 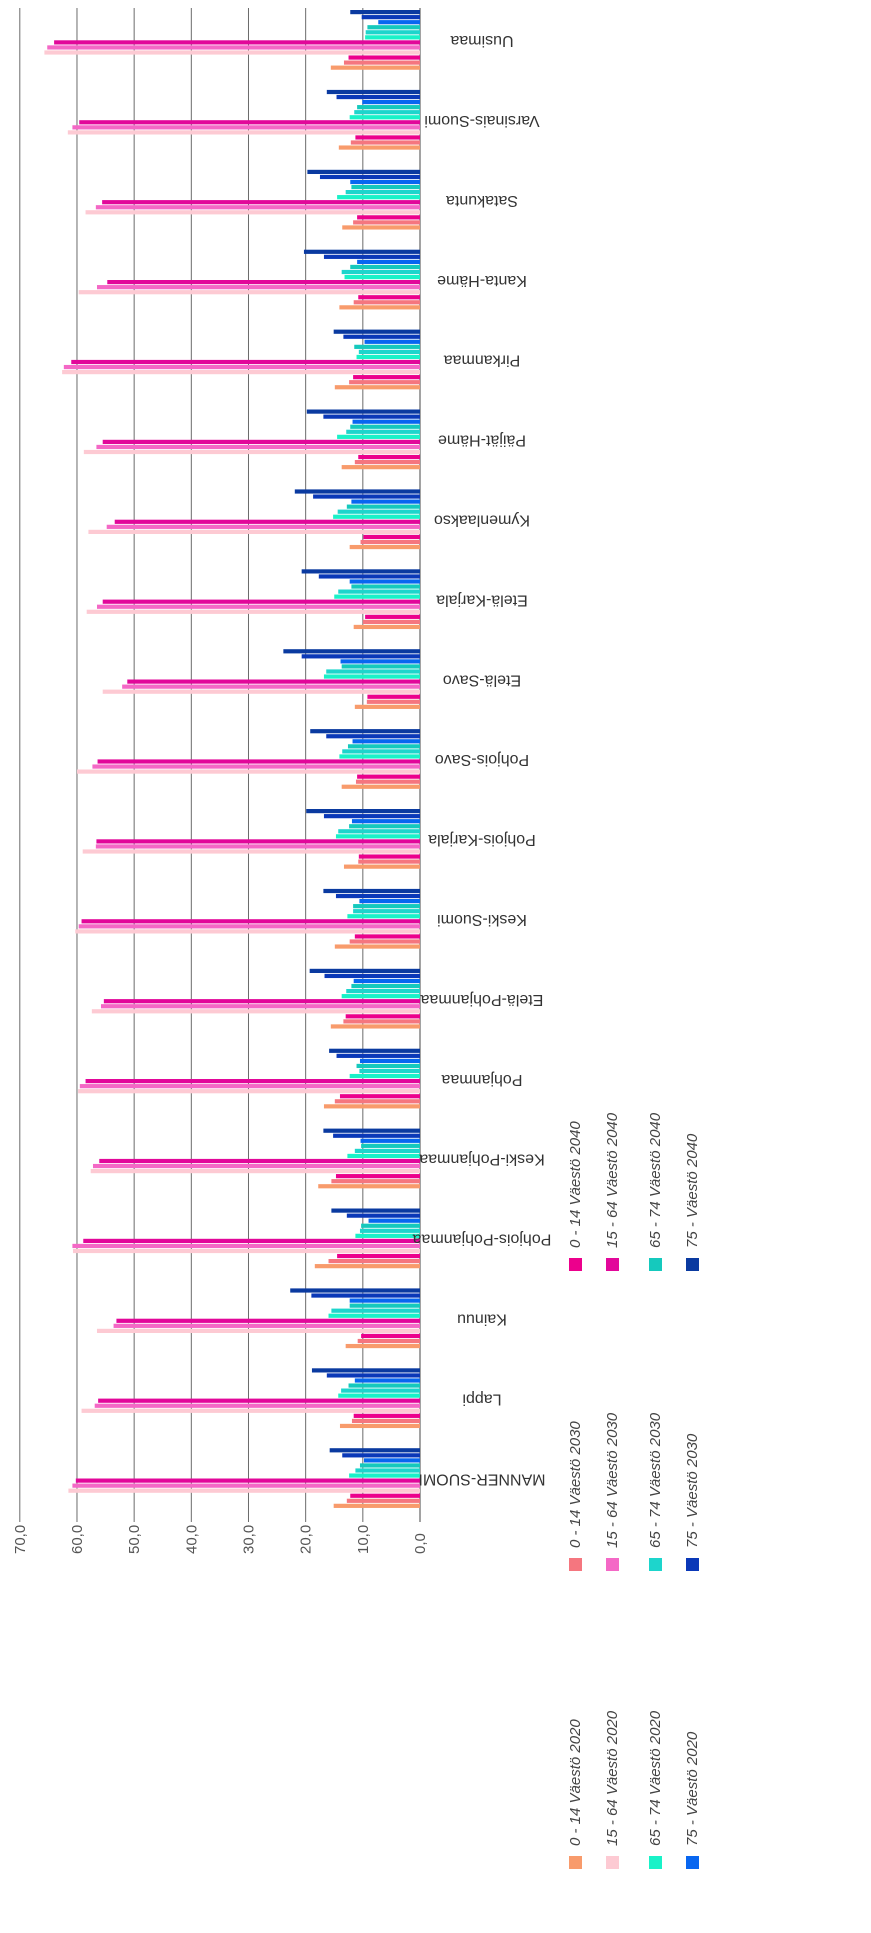 I want to click on legend-label: 65 - 74 Väestö 2030, so click(x=655, y=1480).